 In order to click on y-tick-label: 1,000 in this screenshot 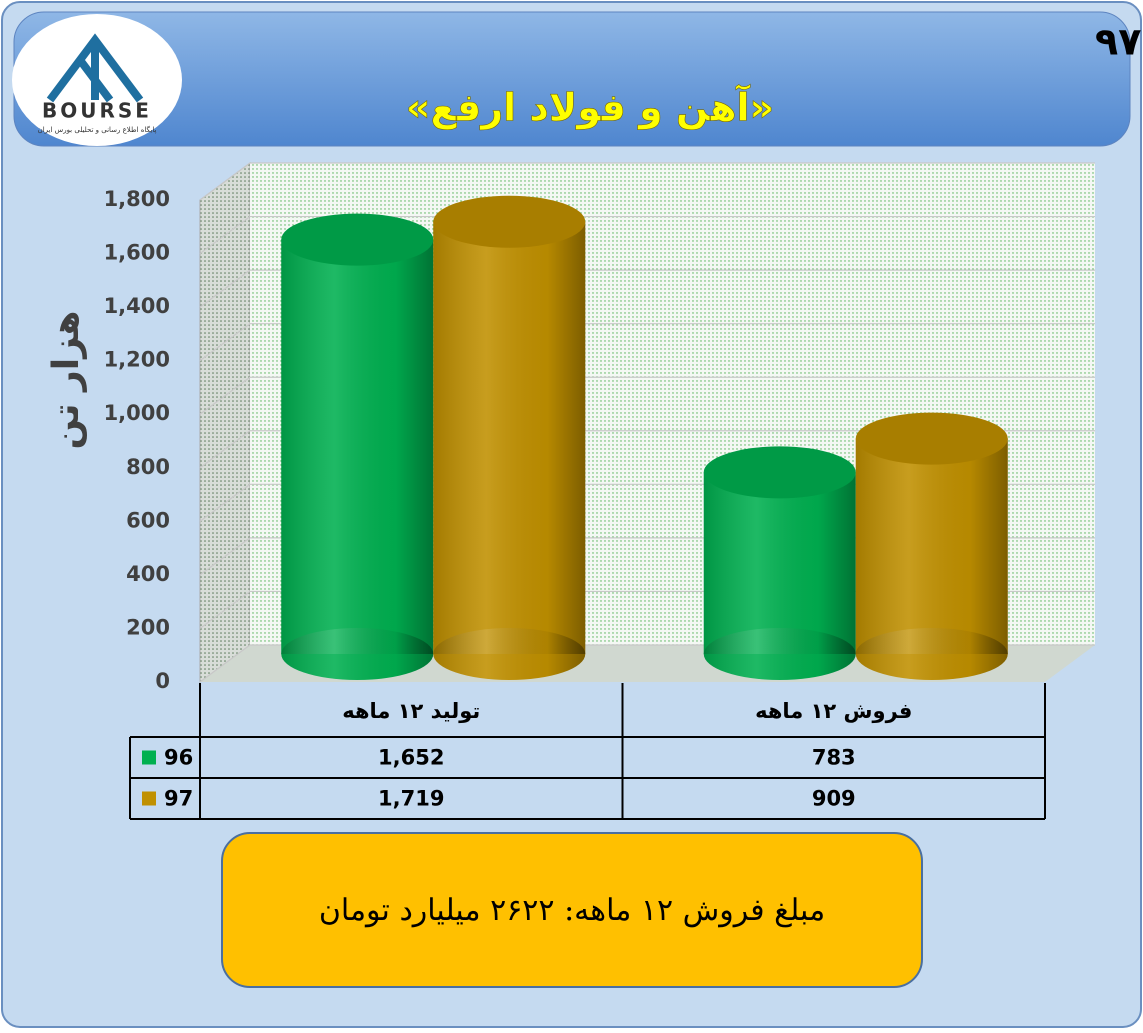, I will do `click(137, 413)`.